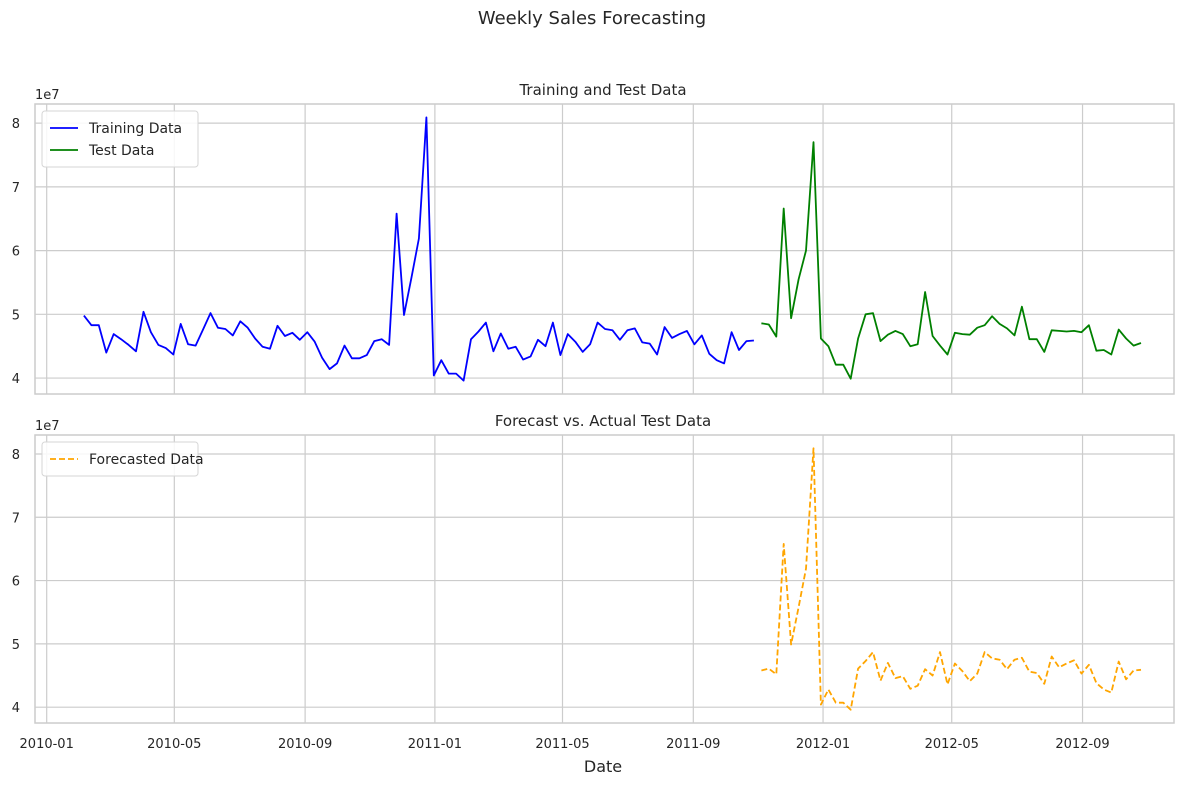  Describe the element at coordinates (47, 95) in the screenshot. I see `top-panel-offset-label: 1e7` at that location.